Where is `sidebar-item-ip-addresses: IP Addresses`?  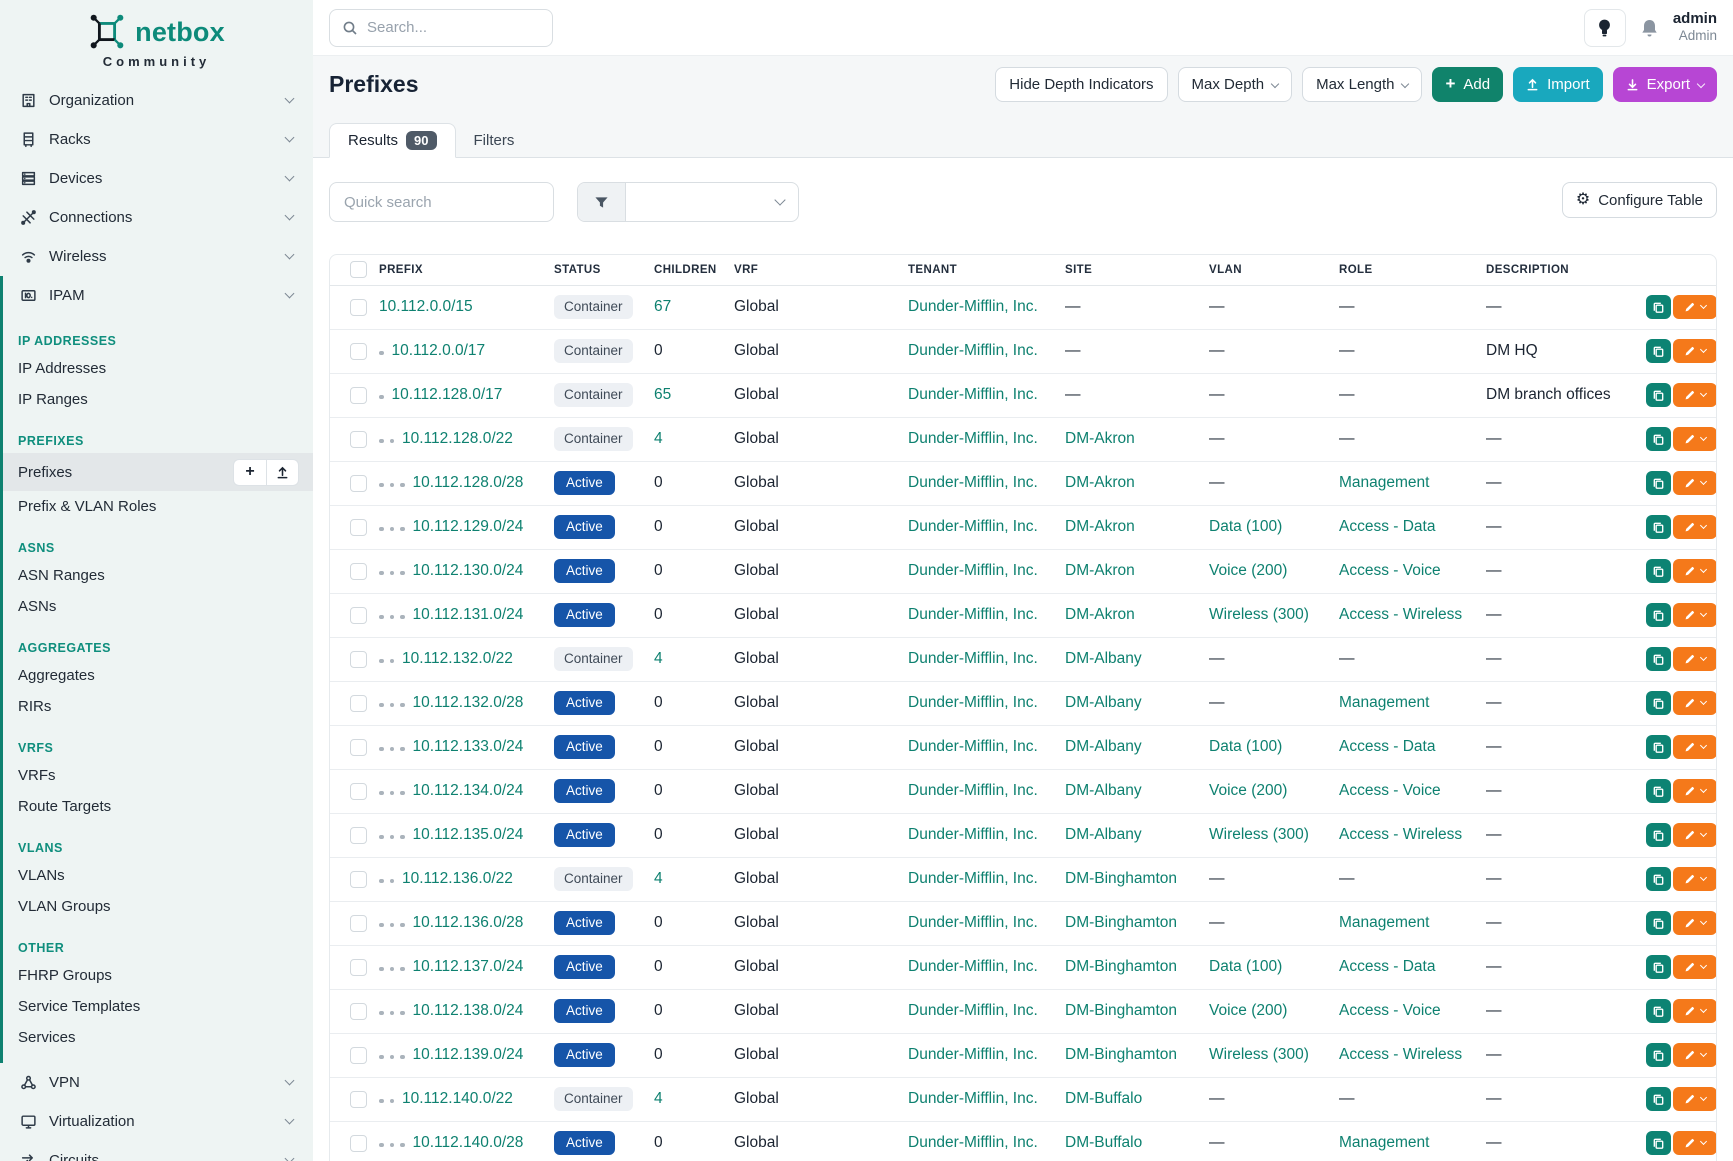
sidebar-item-ip-addresses: IP Addresses is located at coordinates (158, 368).